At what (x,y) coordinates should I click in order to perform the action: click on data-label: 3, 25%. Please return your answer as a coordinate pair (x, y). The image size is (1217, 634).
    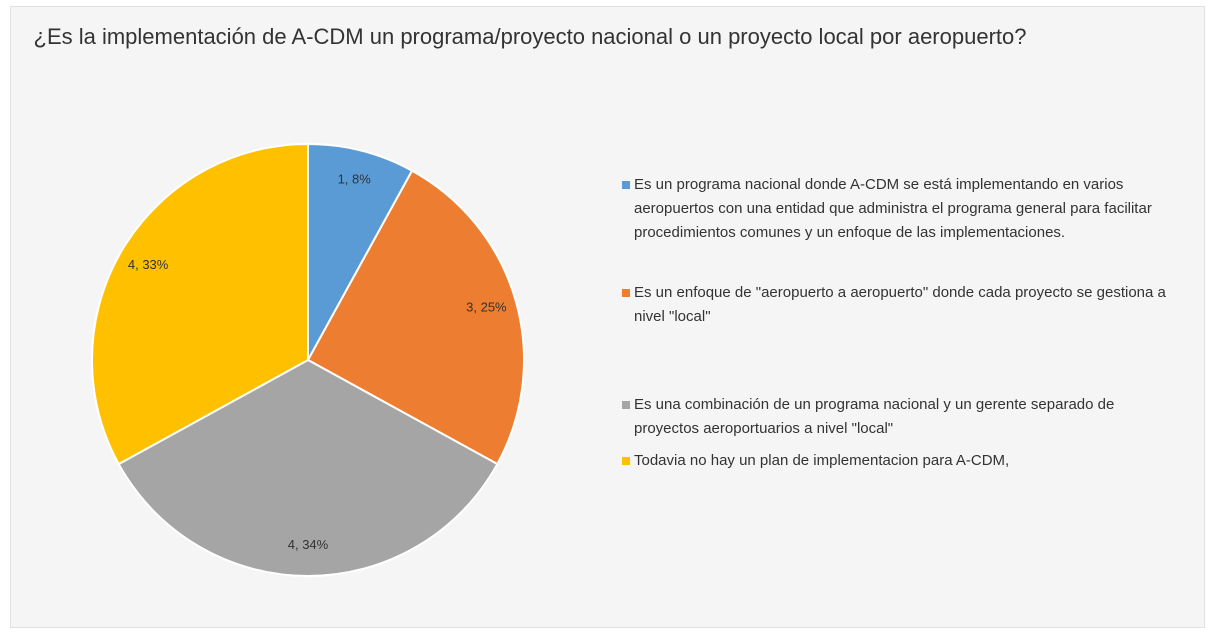
    Looking at the image, I should click on (486, 307).